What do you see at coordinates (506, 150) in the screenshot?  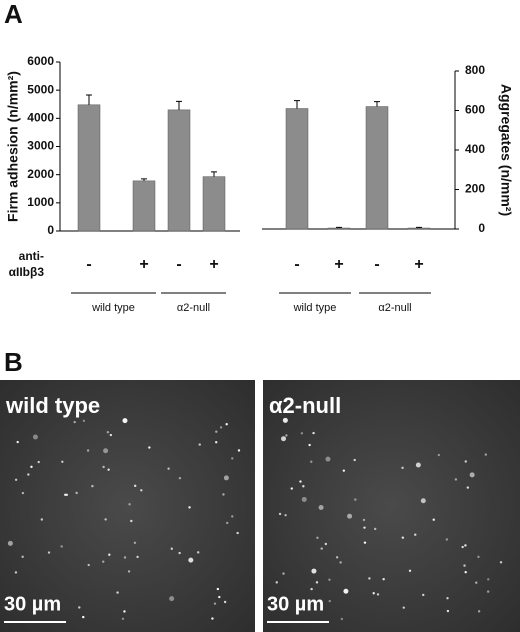 I see `y-axis-title: Aggregates (n/mm²)` at bounding box center [506, 150].